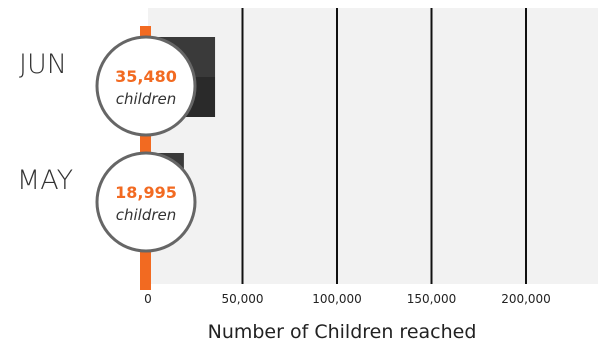 The width and height of the screenshot is (598, 346). What do you see at coordinates (45, 180) in the screenshot?
I see `category-label: MAY` at bounding box center [45, 180].